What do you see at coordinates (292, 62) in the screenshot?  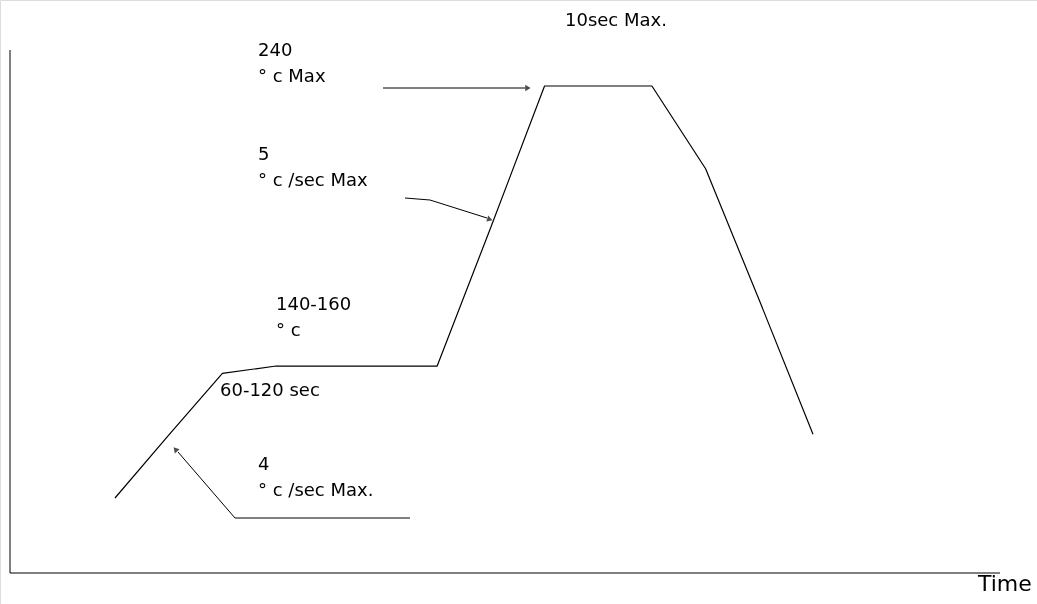 I see `annotation: 240 ° c Max` at bounding box center [292, 62].